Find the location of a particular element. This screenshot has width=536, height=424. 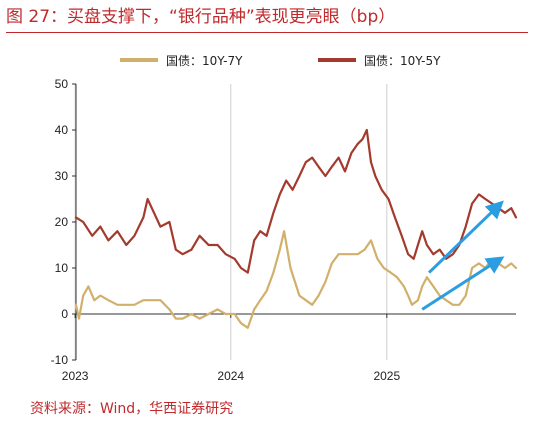

chart-legend: 国债：10Y-7Y 国债：10Y-5Y is located at coordinates (268, 60).